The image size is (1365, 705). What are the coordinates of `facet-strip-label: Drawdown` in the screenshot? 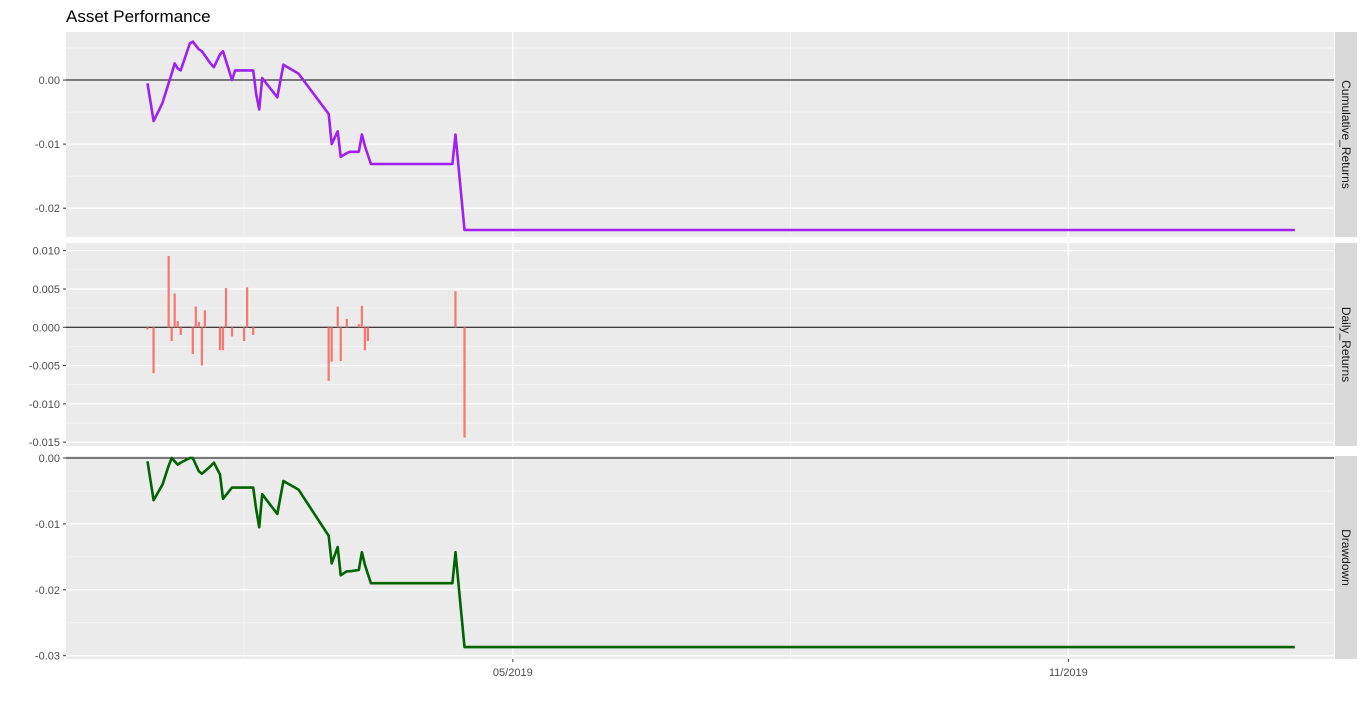 It's located at (1346, 557).